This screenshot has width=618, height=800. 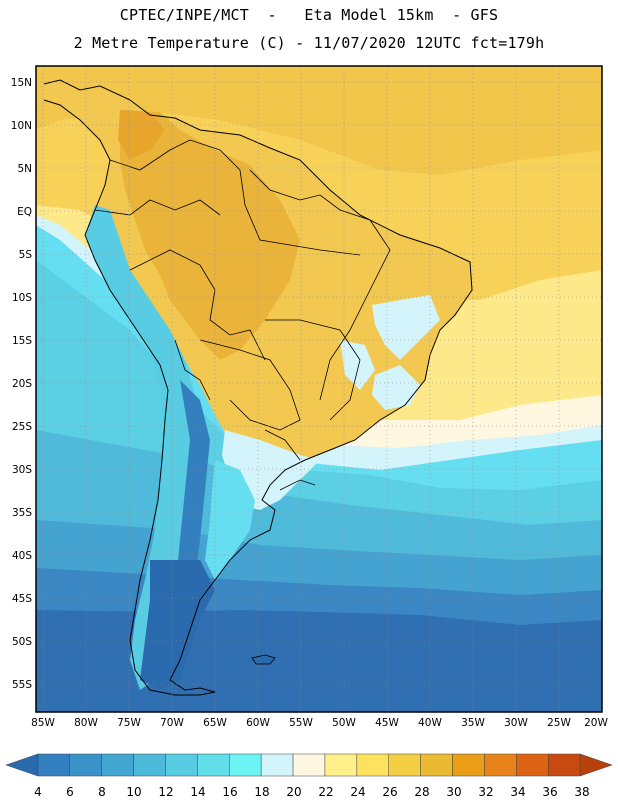 I want to click on land-hot-north, so click(x=141, y=135).